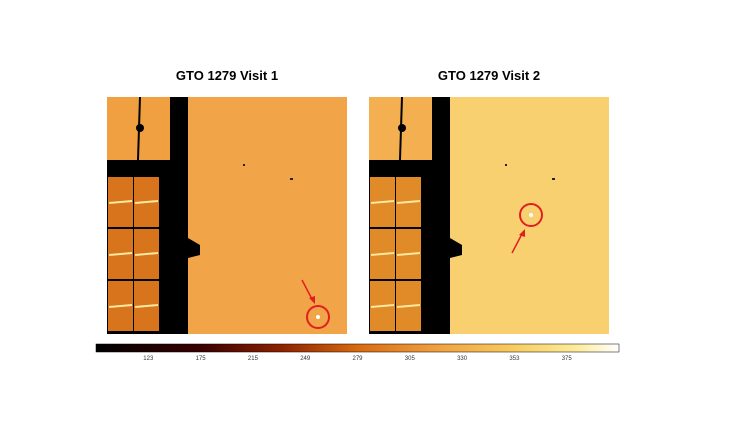 The width and height of the screenshot is (747, 421). I want to click on main-detector, so click(267, 215).